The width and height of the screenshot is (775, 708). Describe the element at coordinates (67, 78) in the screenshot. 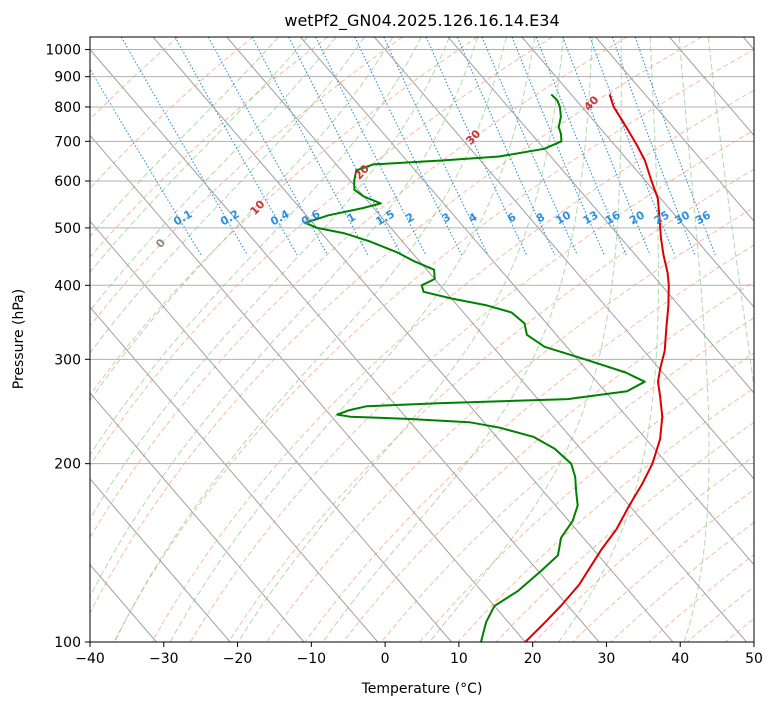

I see `y-tick-label: 900` at that location.